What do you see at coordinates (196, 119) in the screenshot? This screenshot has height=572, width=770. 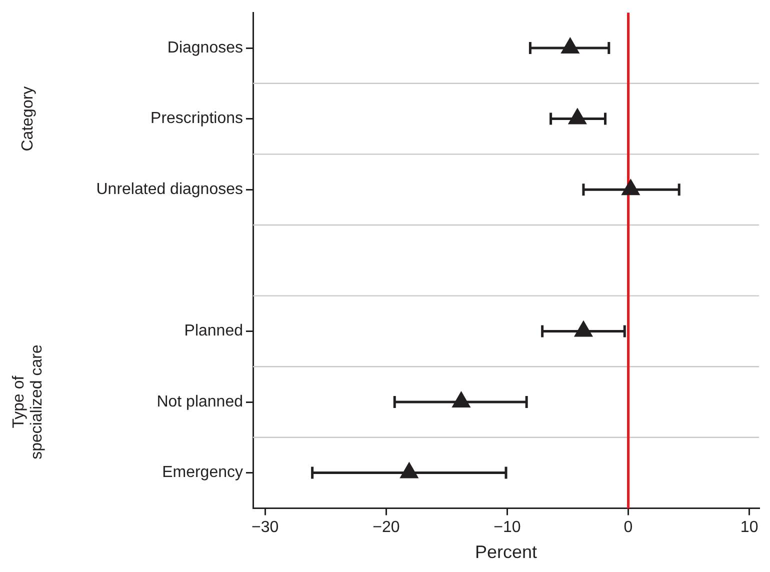 I see `y-tick-label: Prescriptions` at bounding box center [196, 119].